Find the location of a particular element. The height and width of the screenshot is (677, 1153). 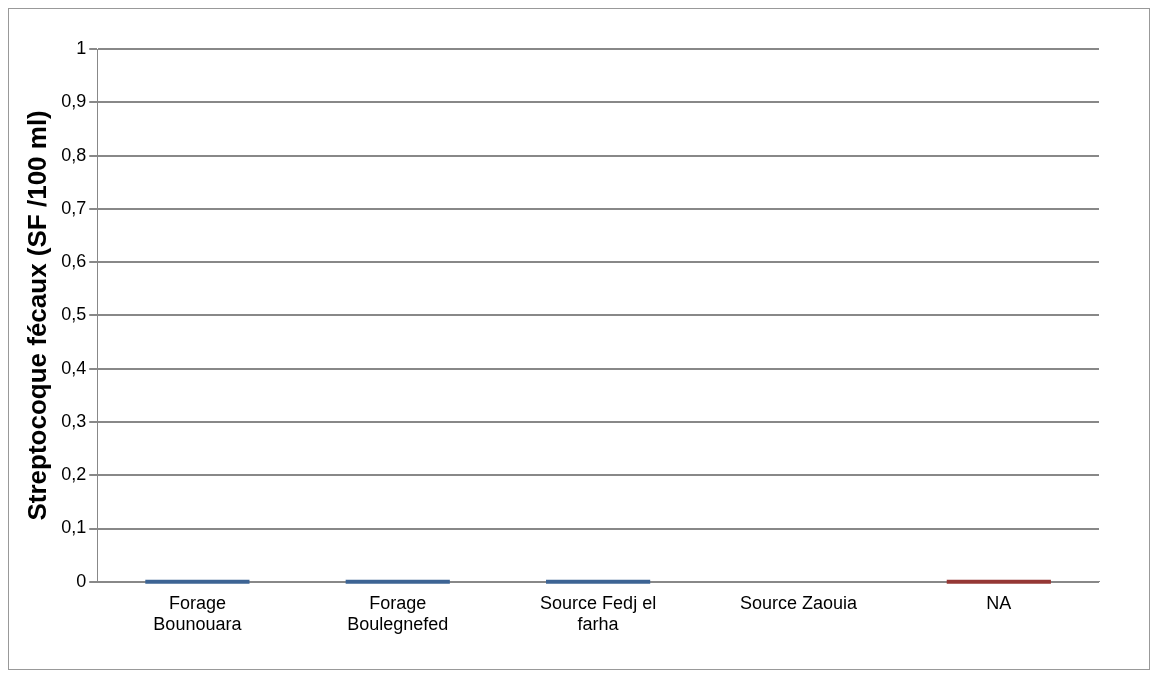

x-tick-label: Forage Bounouara is located at coordinates (198, 613).